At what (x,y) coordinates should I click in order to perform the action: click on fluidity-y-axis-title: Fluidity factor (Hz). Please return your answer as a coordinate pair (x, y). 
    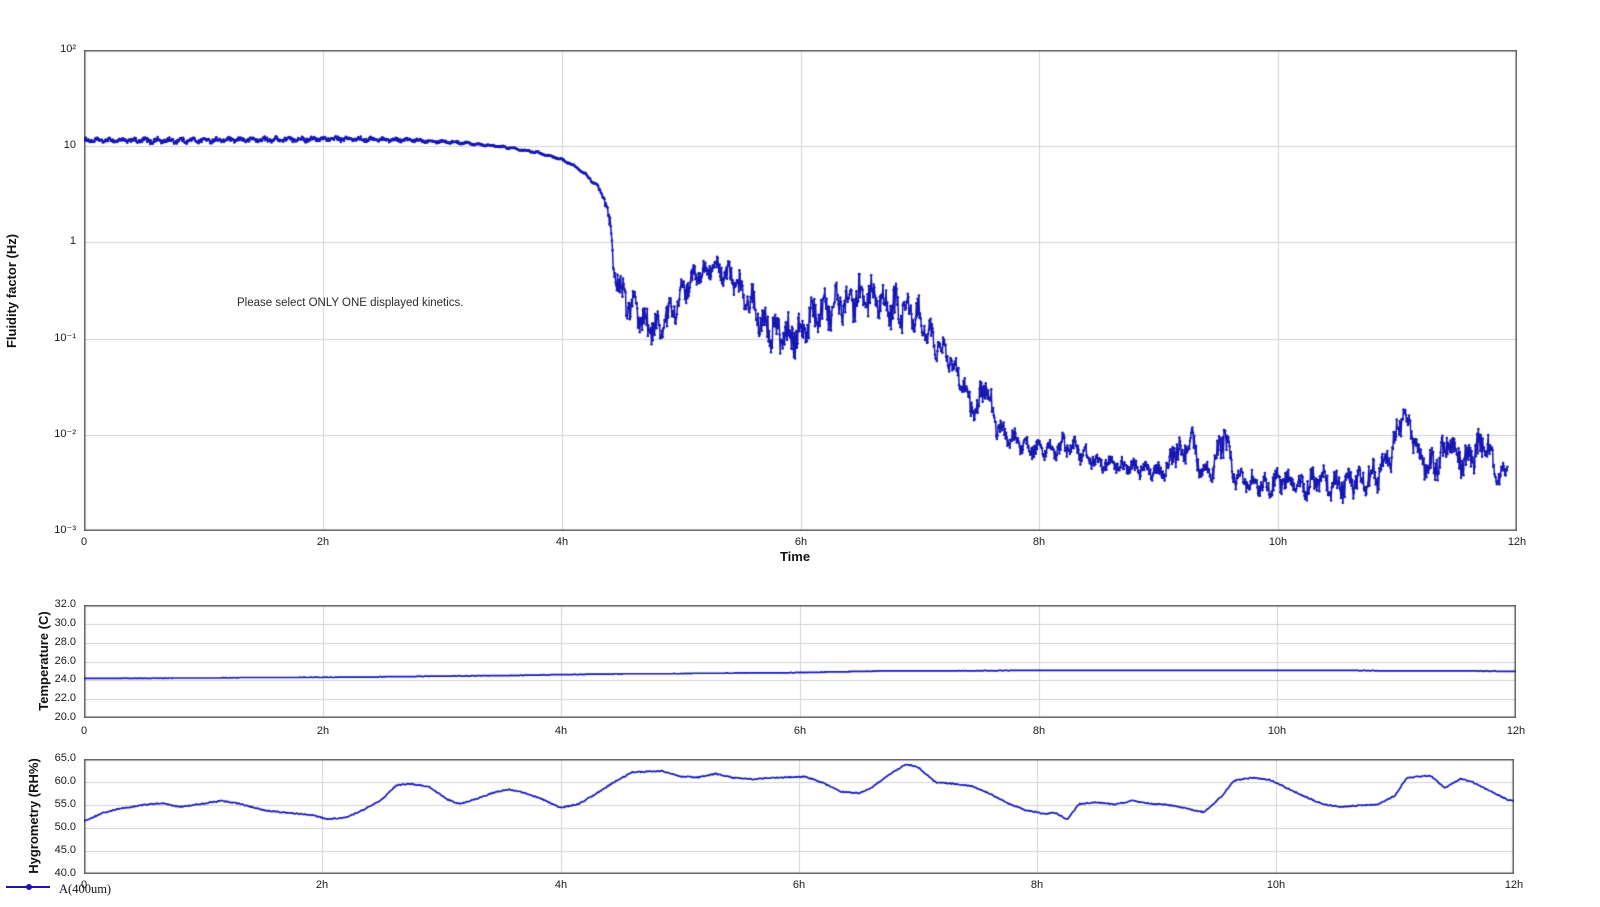
    Looking at the image, I should click on (11, 291).